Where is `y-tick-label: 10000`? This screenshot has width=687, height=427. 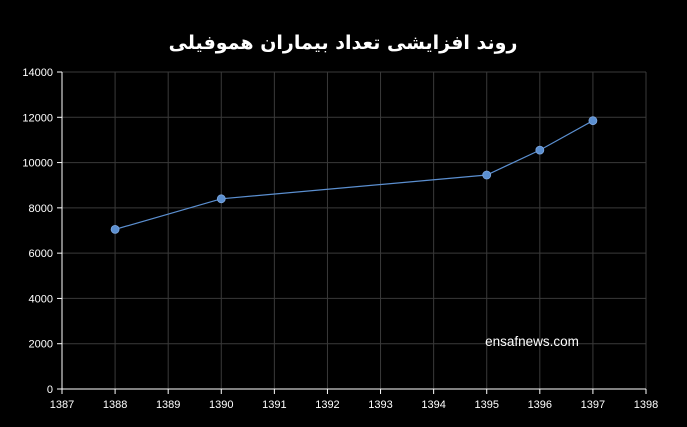
y-tick-label: 10000 is located at coordinates (37, 164).